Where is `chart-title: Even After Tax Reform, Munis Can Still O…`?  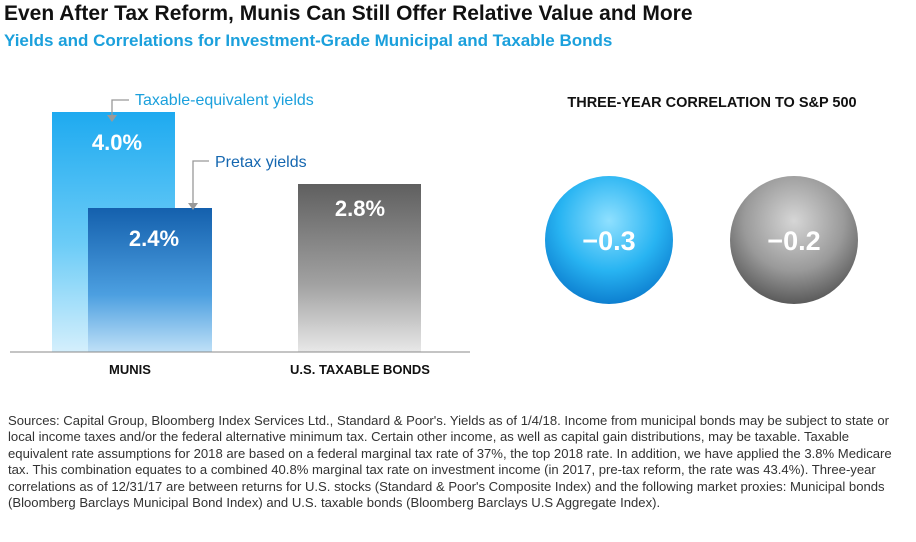
chart-title: Even After Tax Reform, Munis Can Still O… is located at coordinates (348, 13).